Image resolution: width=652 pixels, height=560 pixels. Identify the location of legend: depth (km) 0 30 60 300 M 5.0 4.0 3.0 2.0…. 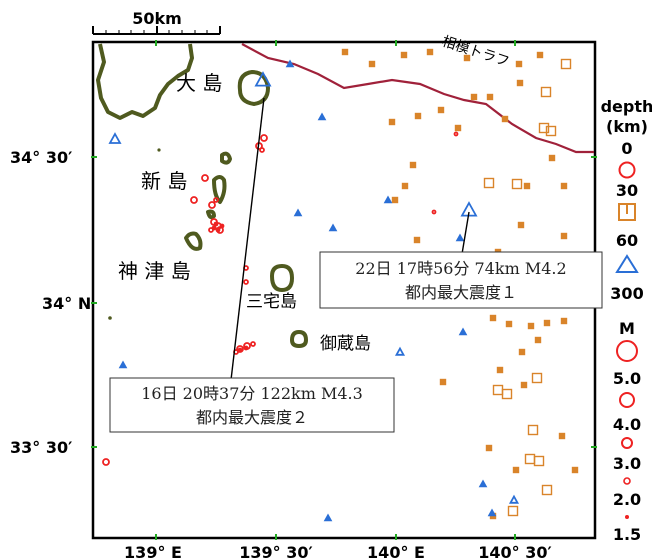
(626, 320).